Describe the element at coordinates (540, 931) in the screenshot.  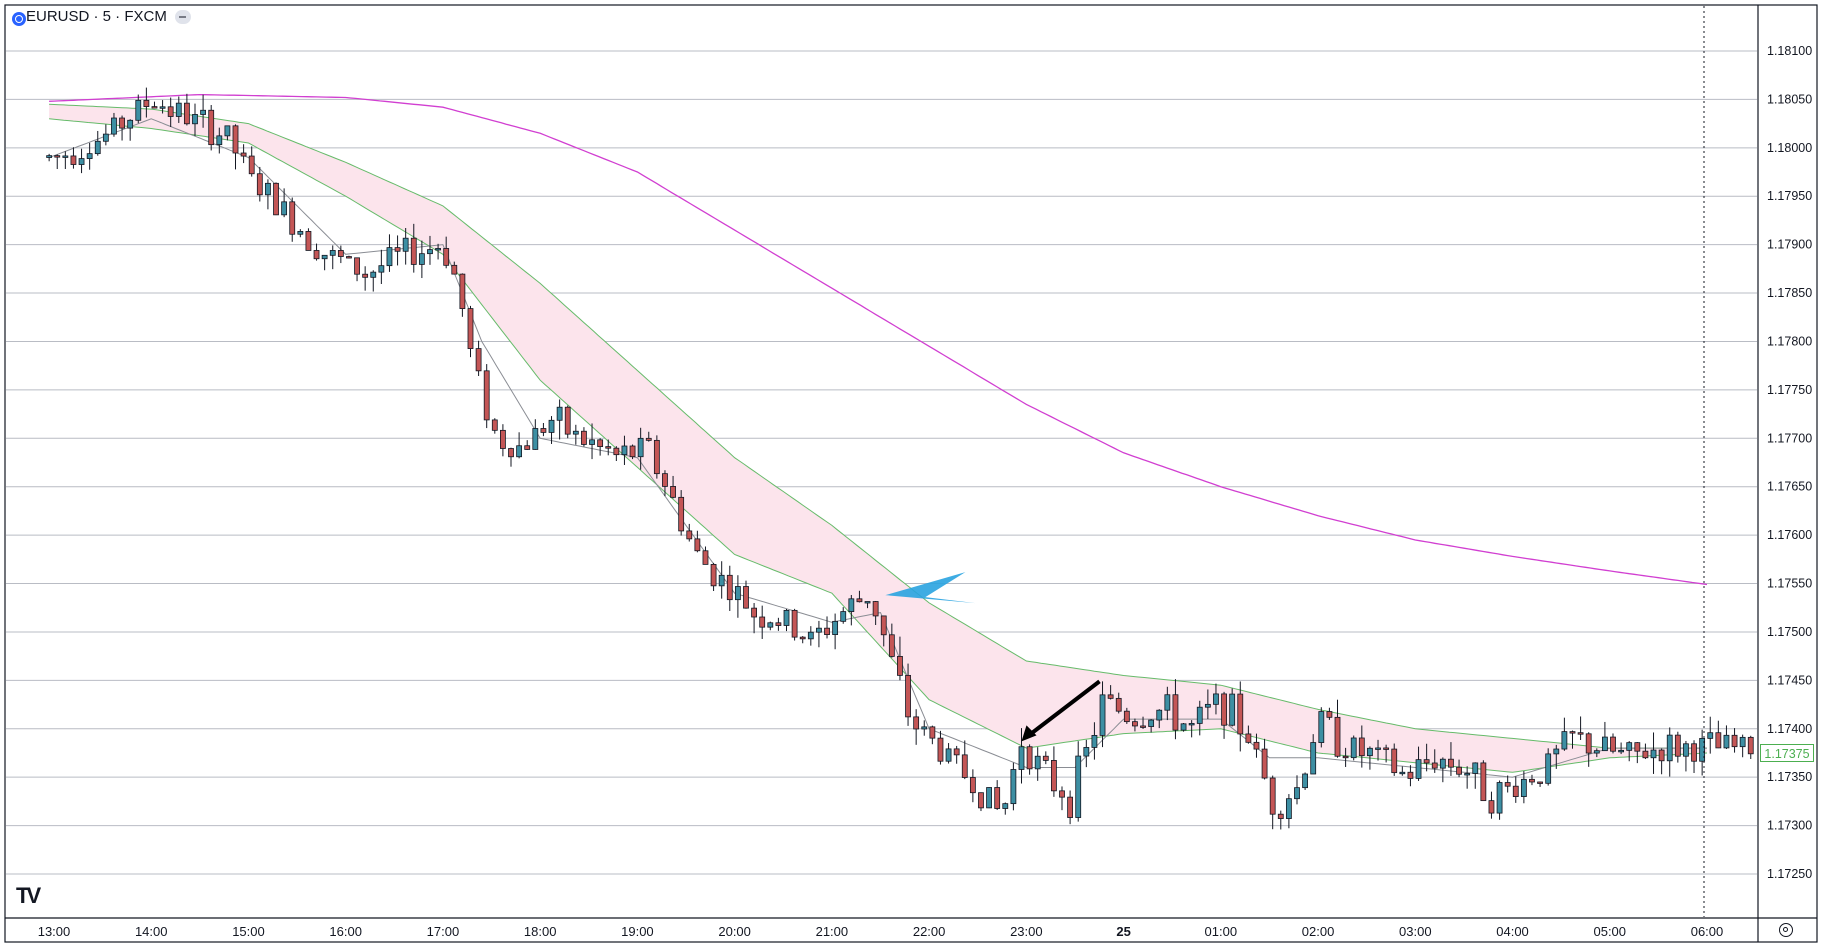
I see `x-tick-label: 18:00` at that location.